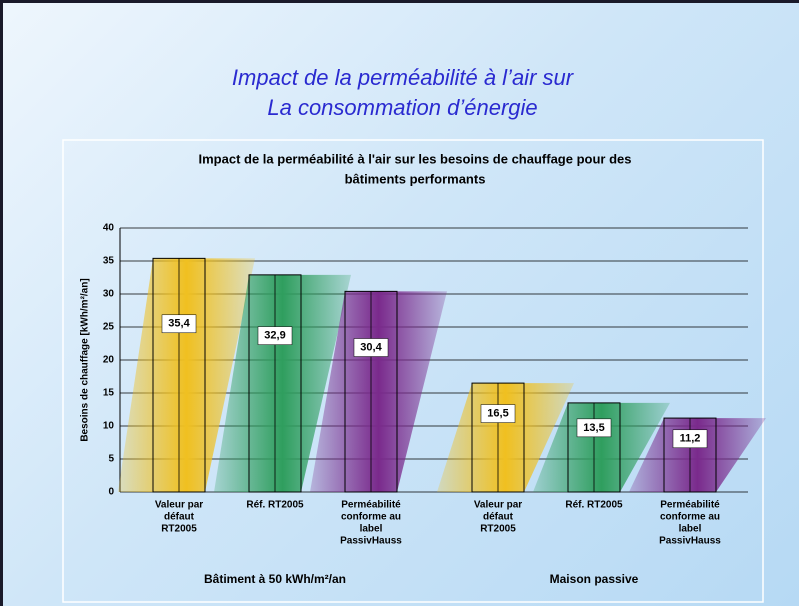 The image size is (799, 606). I want to click on value-label: 11,2, so click(690, 439).